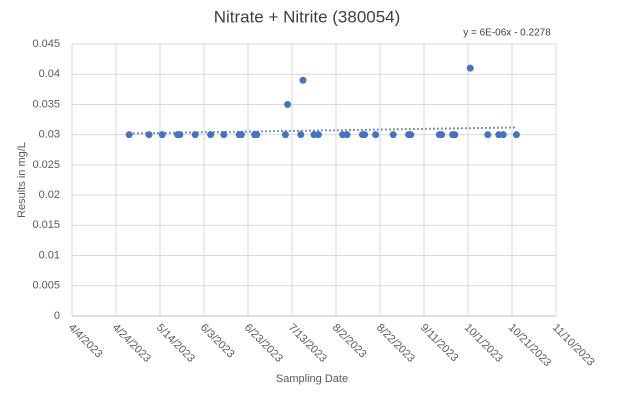  What do you see at coordinates (22, 180) in the screenshot?
I see `y-axis-title: Results in mg/L` at bounding box center [22, 180].